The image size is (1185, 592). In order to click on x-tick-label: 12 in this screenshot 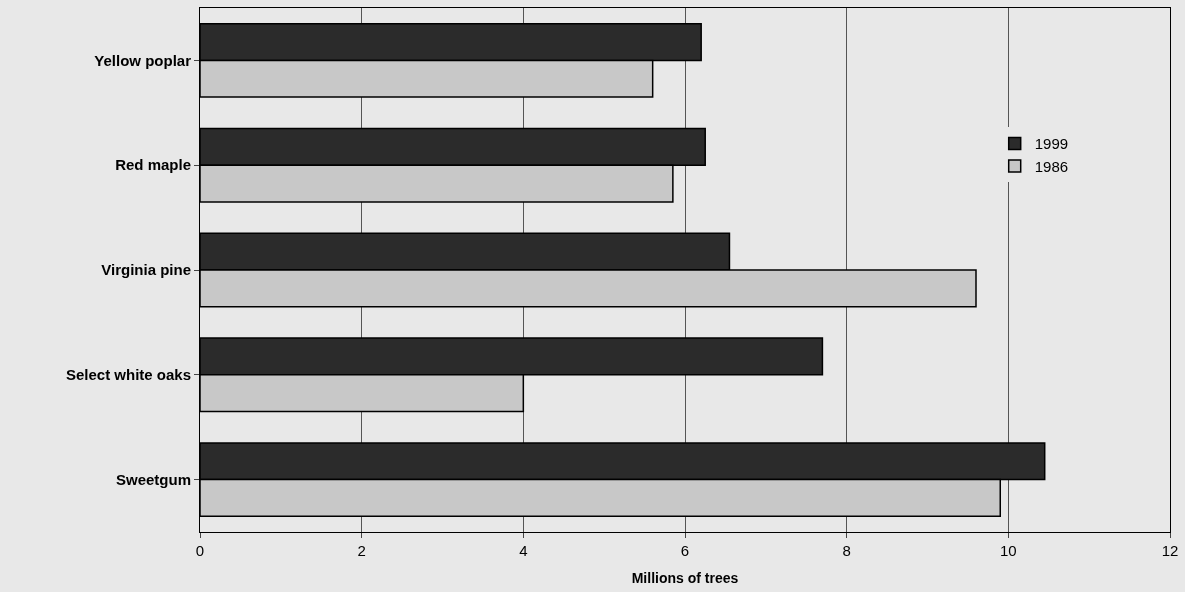, I will do `click(1170, 550)`.